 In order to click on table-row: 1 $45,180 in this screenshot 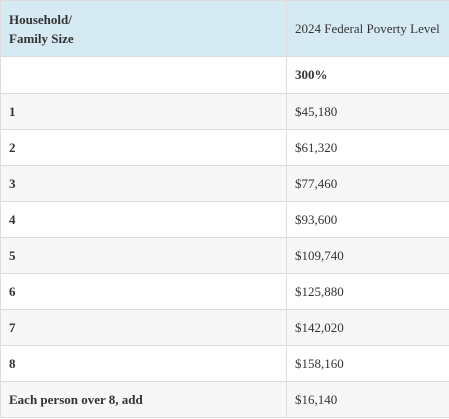, I will do `click(224, 111)`.